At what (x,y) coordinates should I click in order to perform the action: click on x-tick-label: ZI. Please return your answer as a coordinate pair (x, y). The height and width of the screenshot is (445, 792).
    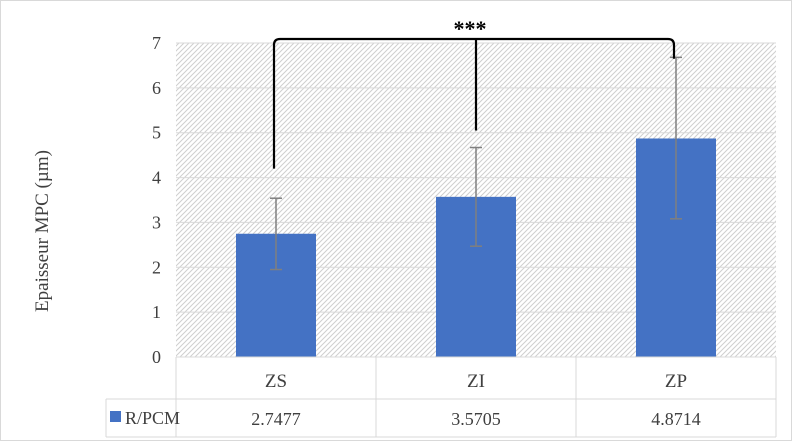
    Looking at the image, I should click on (476, 381).